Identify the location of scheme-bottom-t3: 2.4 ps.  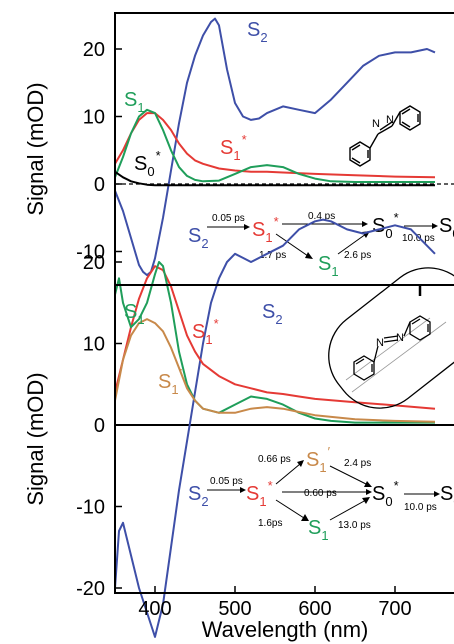
(357, 463).